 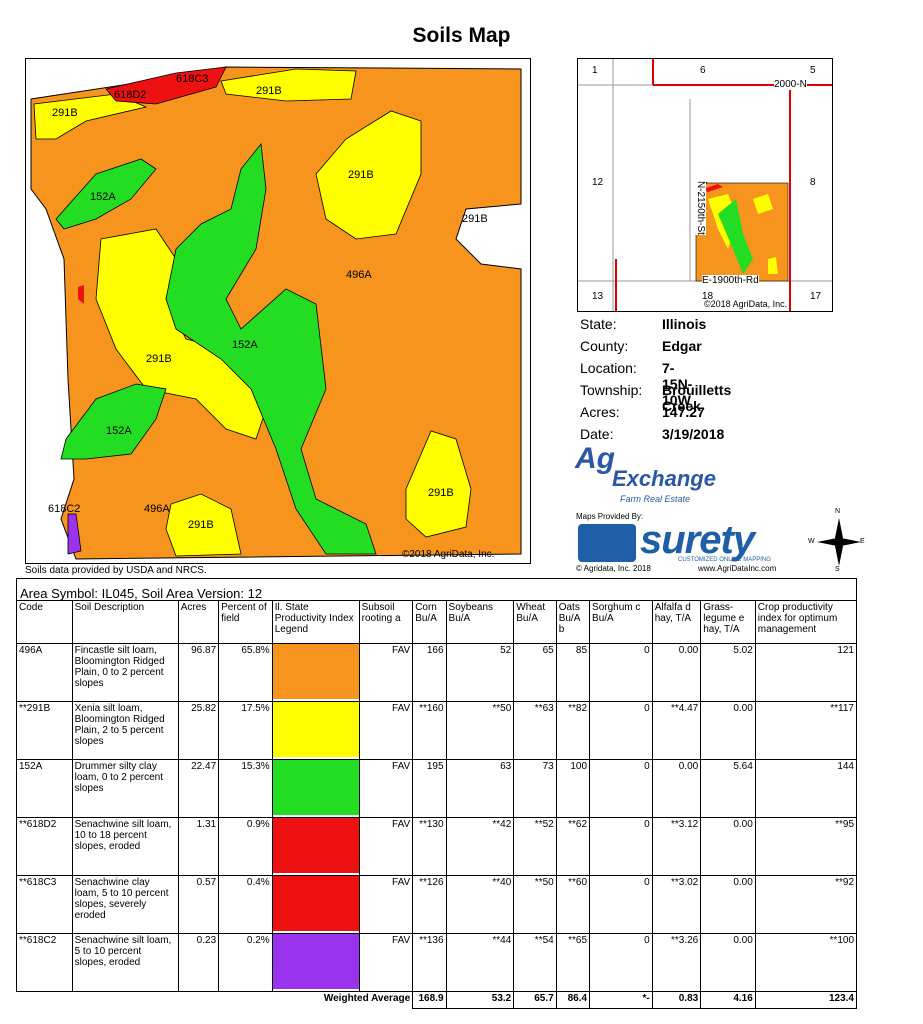 I want to click on cell-grass: 5.64, so click(x=728, y=788).